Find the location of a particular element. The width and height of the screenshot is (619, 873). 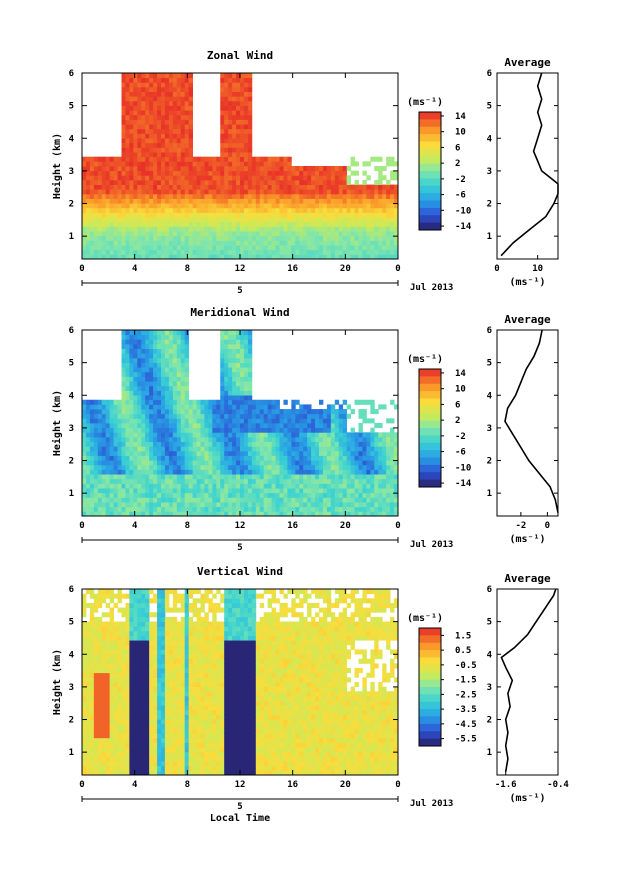

profile-title: Average is located at coordinates (527, 319).